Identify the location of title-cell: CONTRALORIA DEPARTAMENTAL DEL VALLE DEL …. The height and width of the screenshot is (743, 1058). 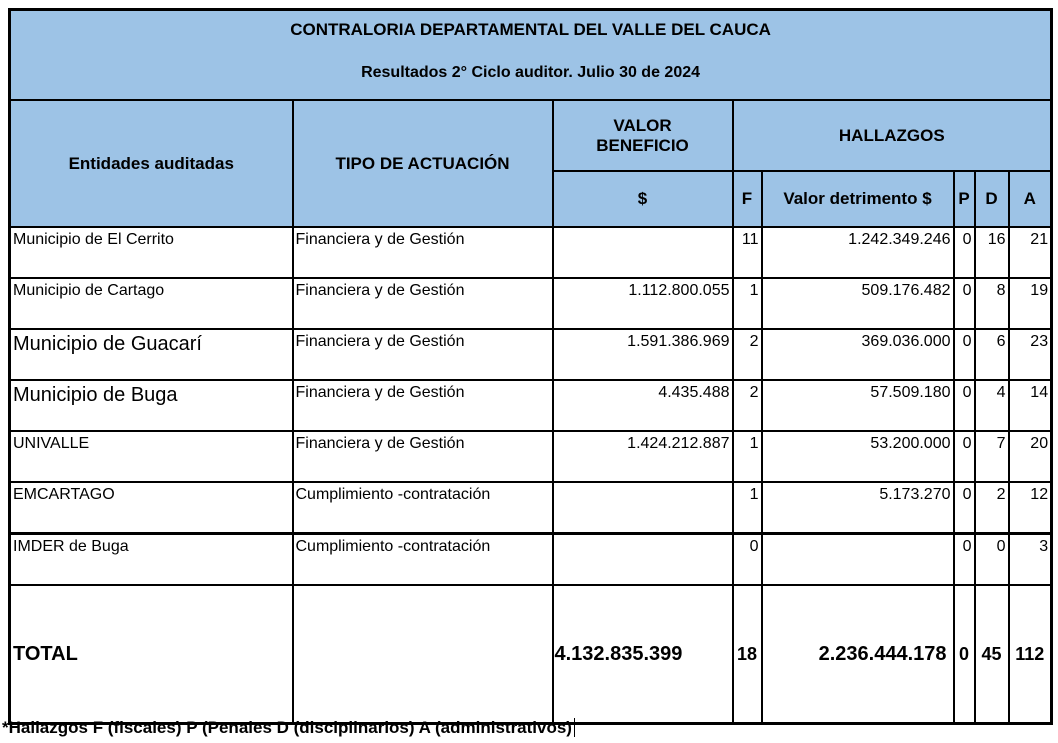
(530, 55).